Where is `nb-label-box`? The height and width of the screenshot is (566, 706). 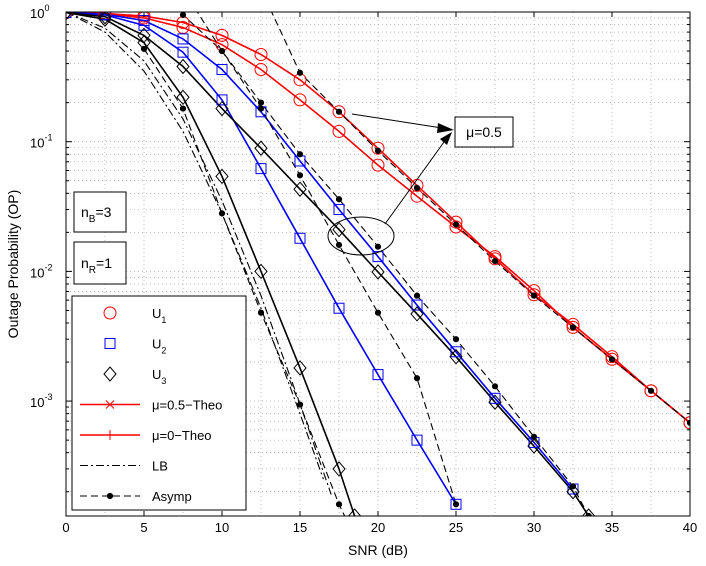
nb-label-box is located at coordinates (100, 212).